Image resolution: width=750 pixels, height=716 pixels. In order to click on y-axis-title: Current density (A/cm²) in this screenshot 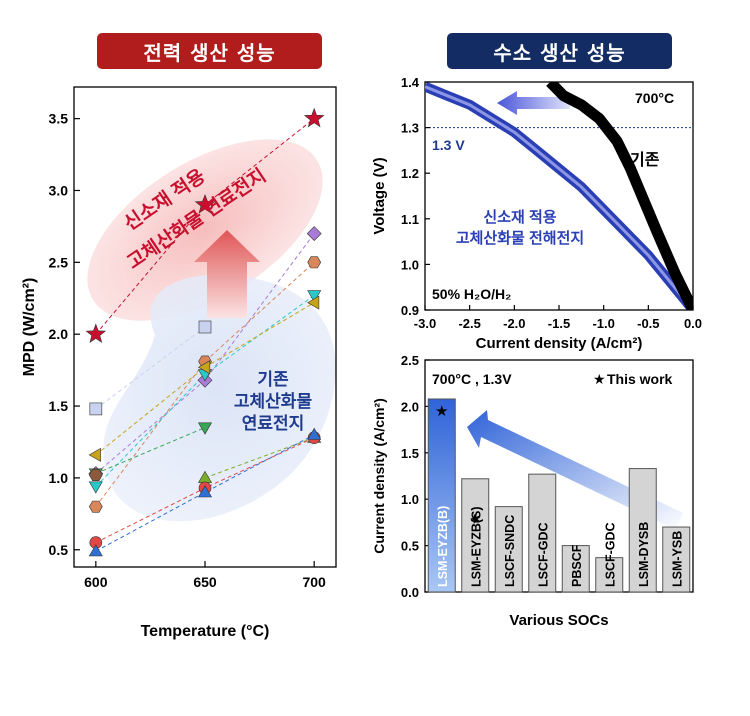, I will do `click(379, 476)`.